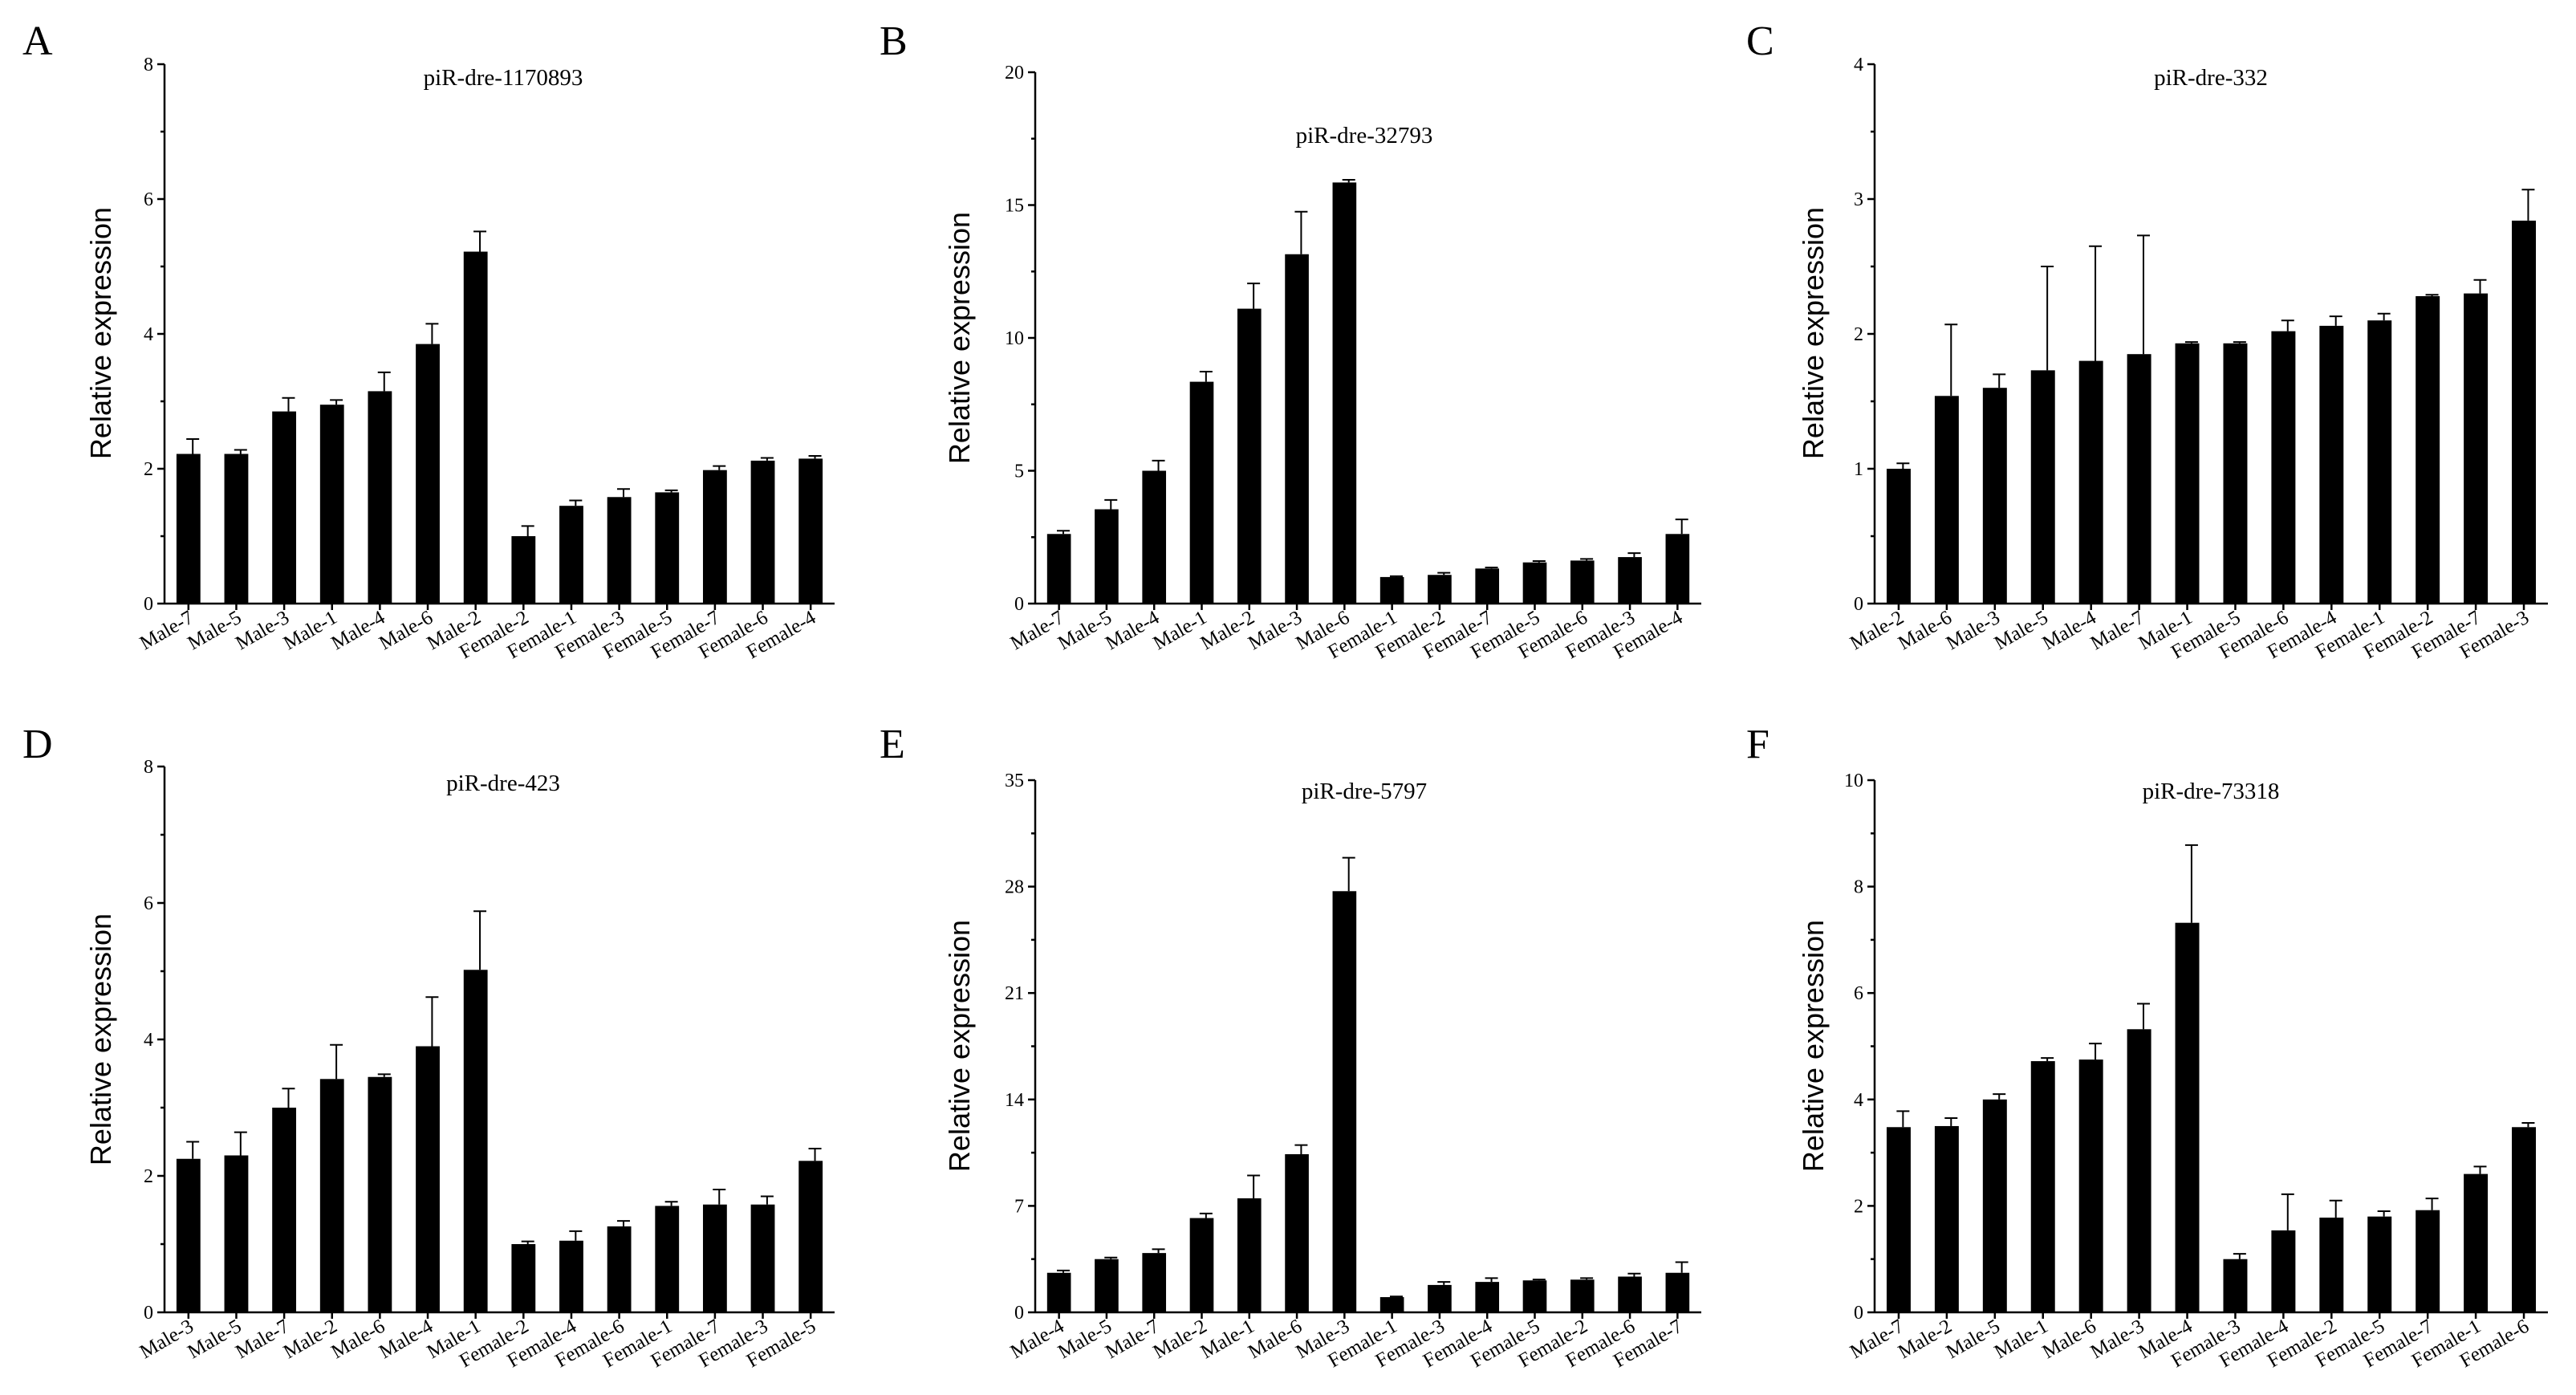  Describe the element at coordinates (1760, 41) in the screenshot. I see `panel-label: C` at that location.